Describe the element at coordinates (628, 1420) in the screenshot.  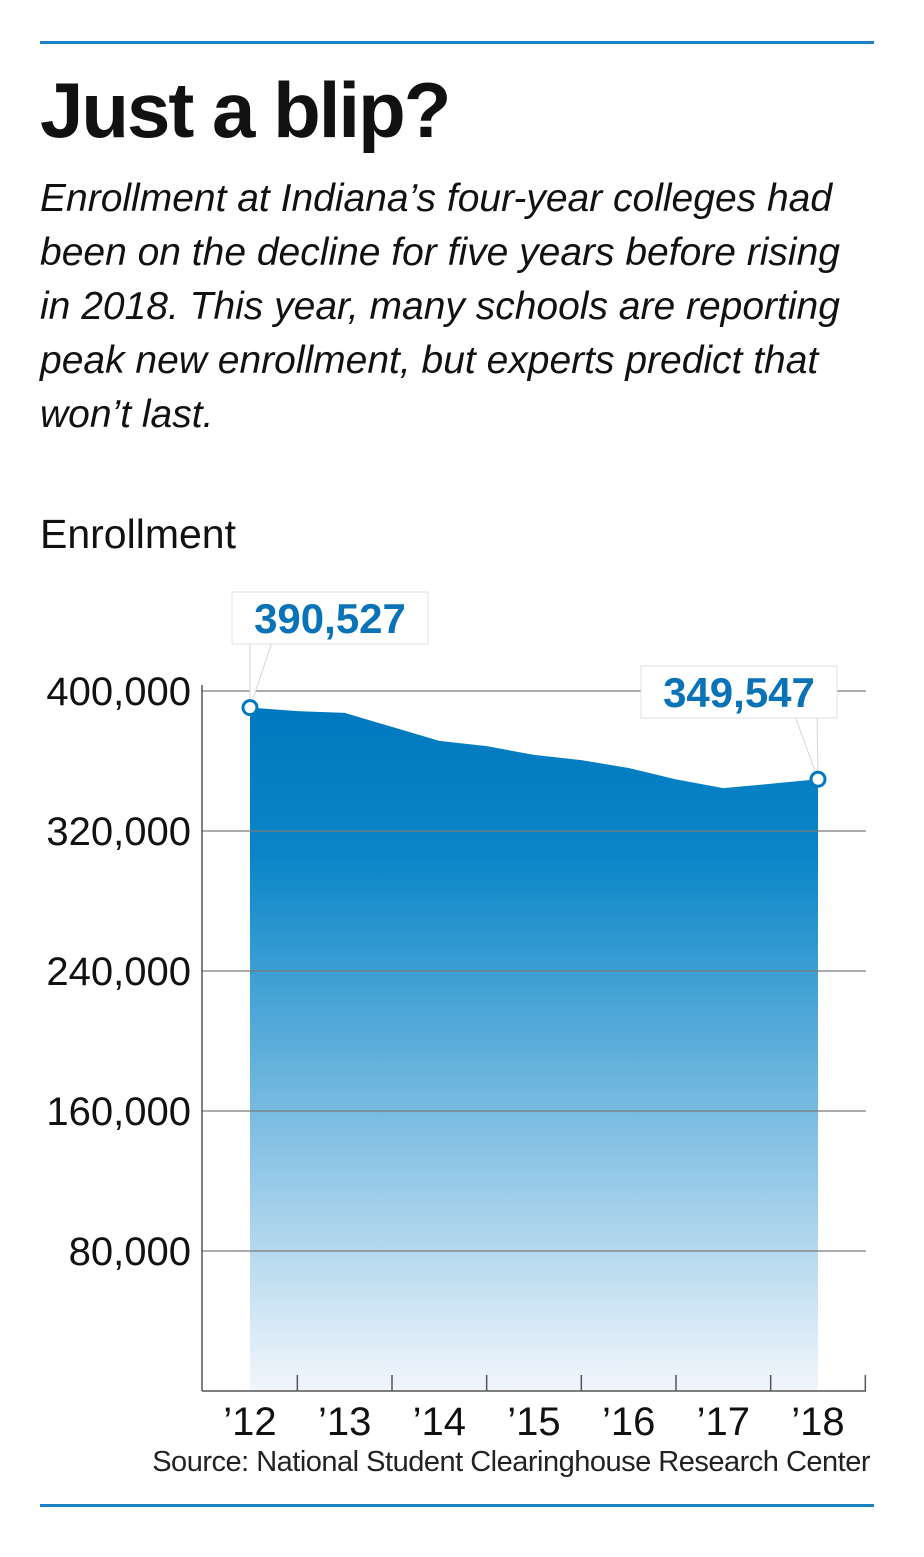
I see `x-tick-label: ’16` at that location.